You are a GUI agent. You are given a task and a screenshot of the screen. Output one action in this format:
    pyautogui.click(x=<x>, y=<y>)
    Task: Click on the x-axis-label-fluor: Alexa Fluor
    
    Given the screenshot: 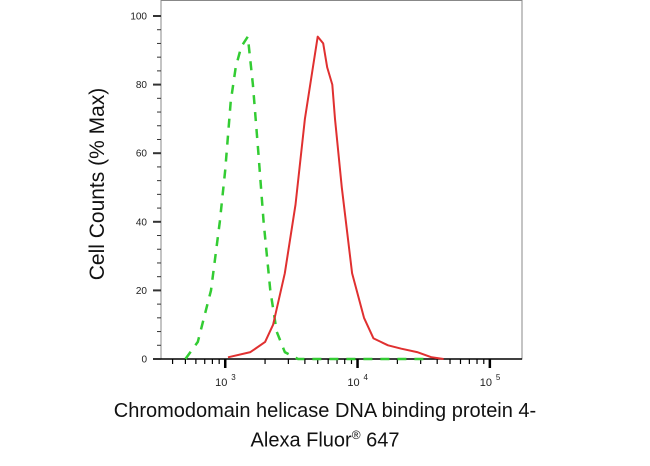 What is the action you would take?
    pyautogui.click(x=301, y=440)
    